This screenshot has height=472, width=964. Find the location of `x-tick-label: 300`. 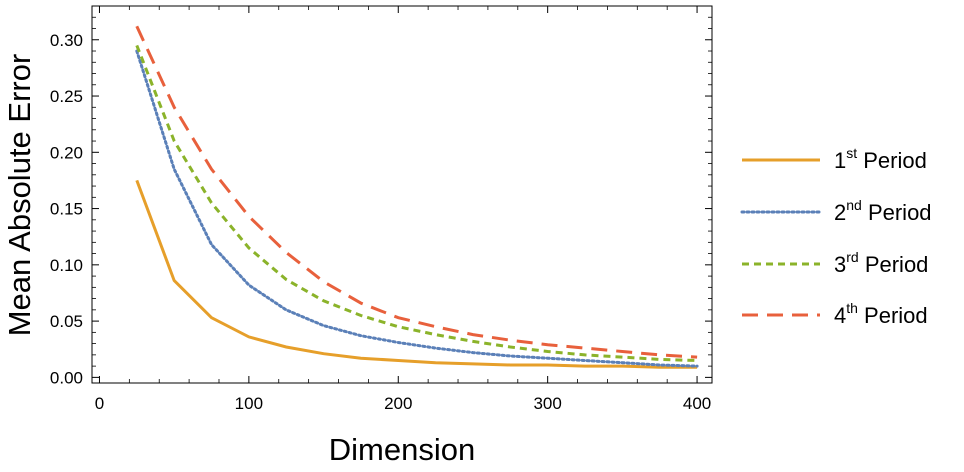

x-tick-label: 300 is located at coordinates (547, 403).